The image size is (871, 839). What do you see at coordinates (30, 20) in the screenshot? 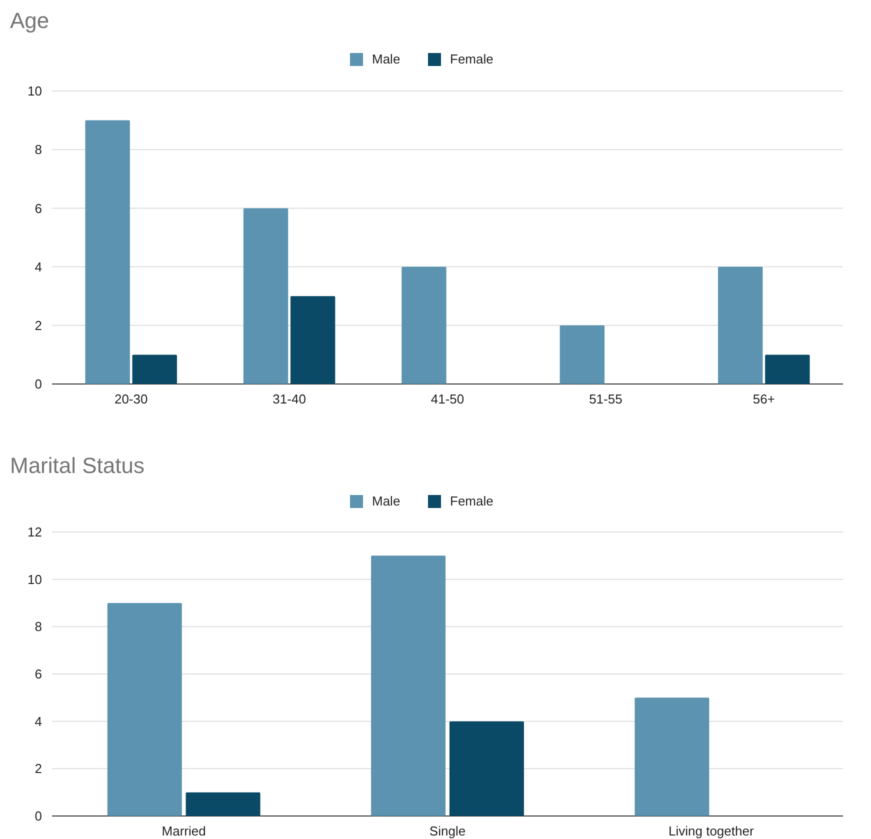
I see `chart-title: Age` at bounding box center [30, 20].